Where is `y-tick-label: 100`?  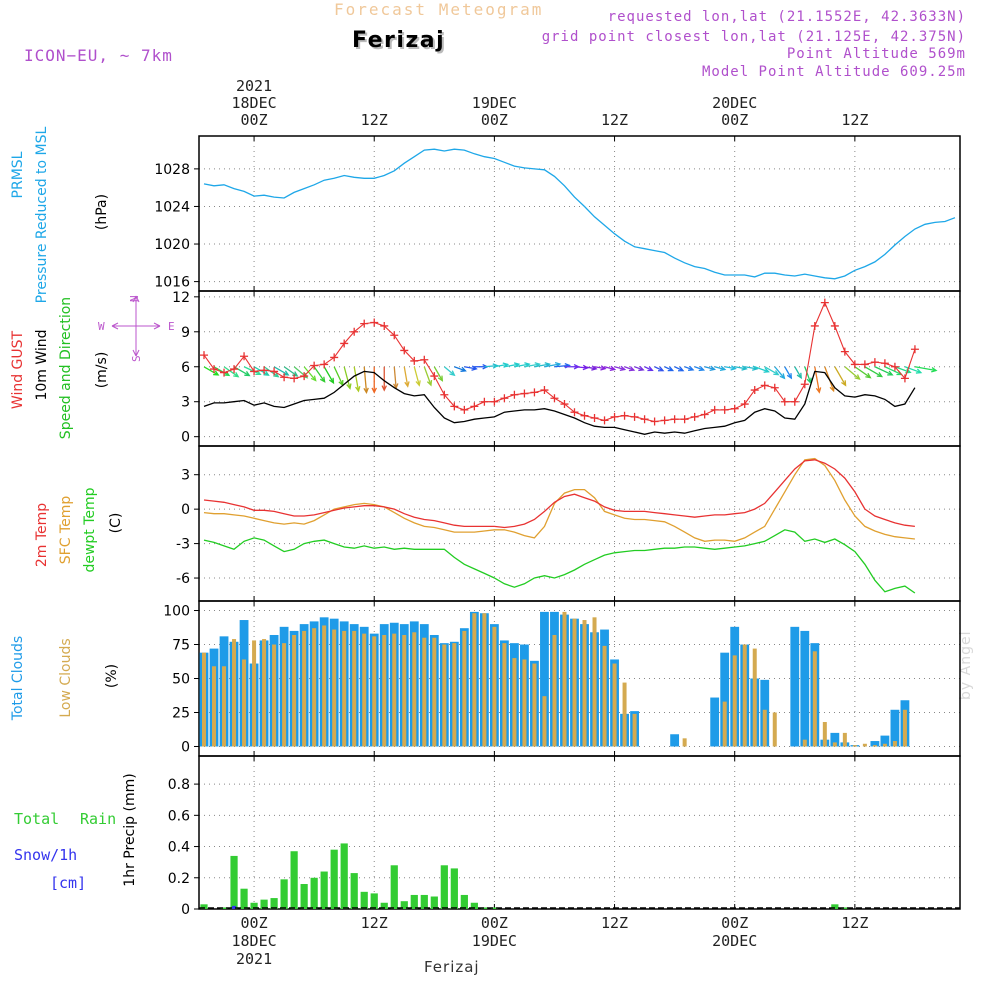 y-tick-label: 100 is located at coordinates (176, 612).